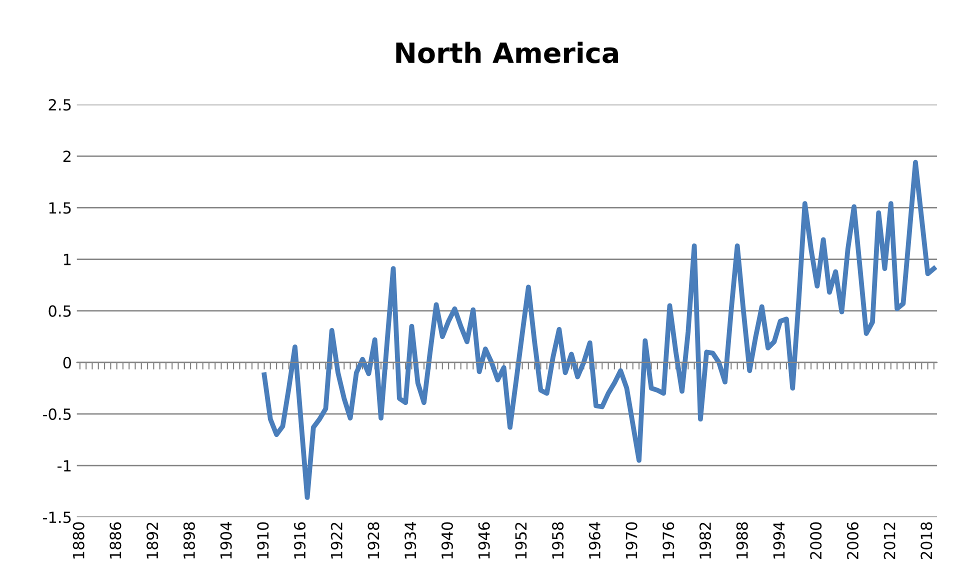  Describe the element at coordinates (78, 540) in the screenshot. I see `x-tick-label: 1880` at that location.